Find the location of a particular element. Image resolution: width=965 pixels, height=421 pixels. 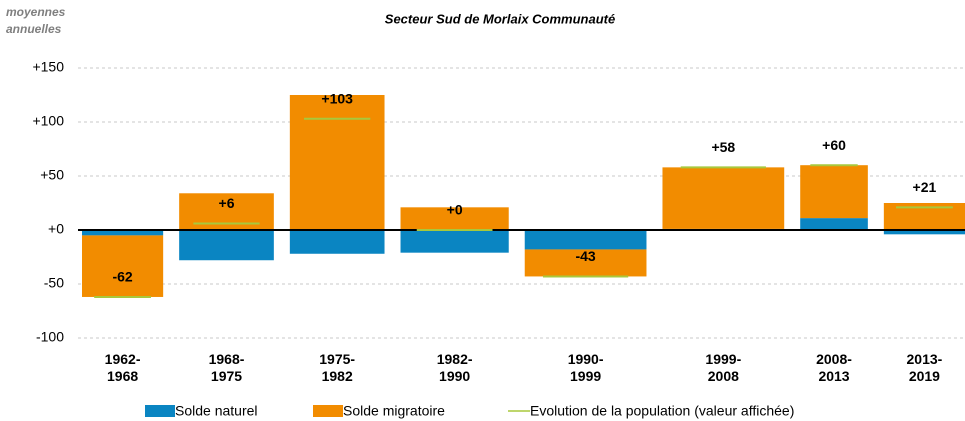

y-tick-label: +50 is located at coordinates (52, 175).